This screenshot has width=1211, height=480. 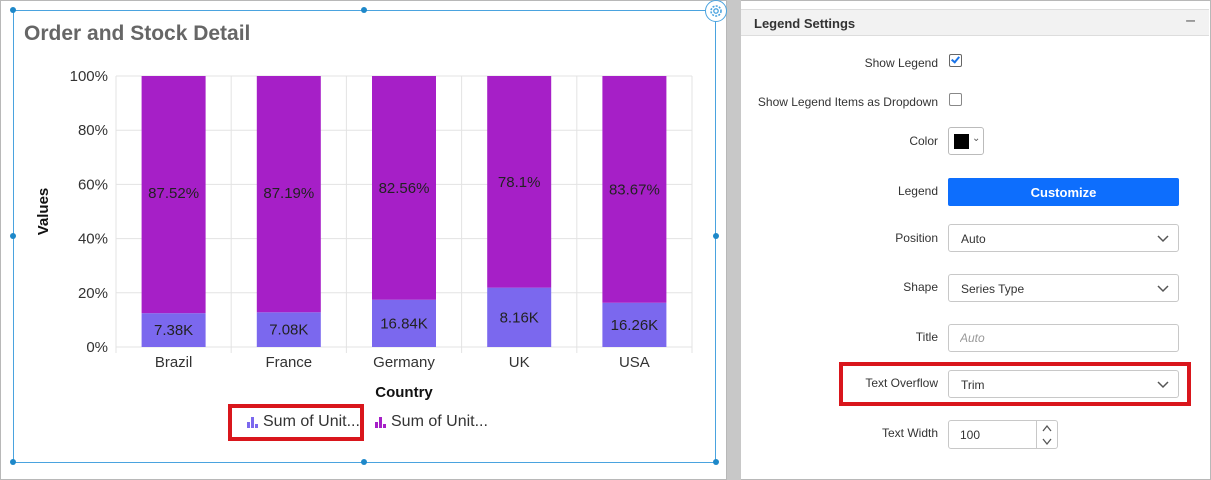 I want to click on color-label: Color, so click(x=923, y=141).